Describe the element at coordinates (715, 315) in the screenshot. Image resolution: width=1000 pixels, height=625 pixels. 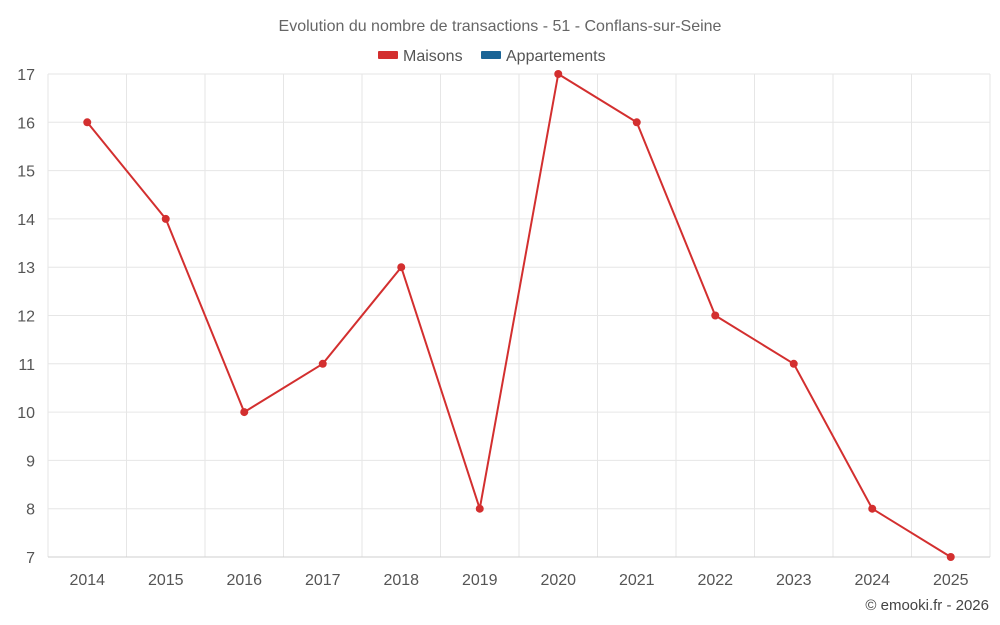
I see `data-point-maisons-2022` at that location.